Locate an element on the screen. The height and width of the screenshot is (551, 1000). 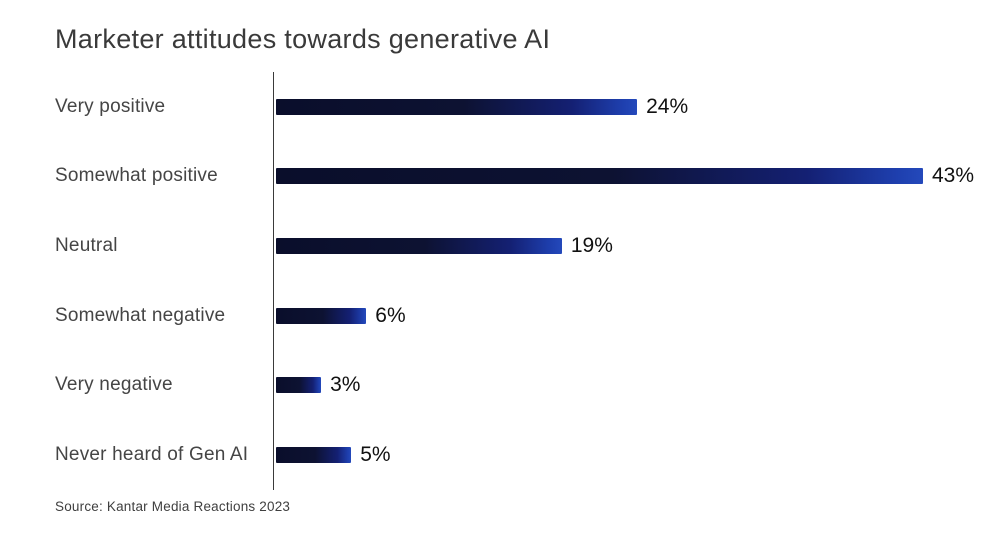
category-label: Somewhat negative is located at coordinates (140, 315).